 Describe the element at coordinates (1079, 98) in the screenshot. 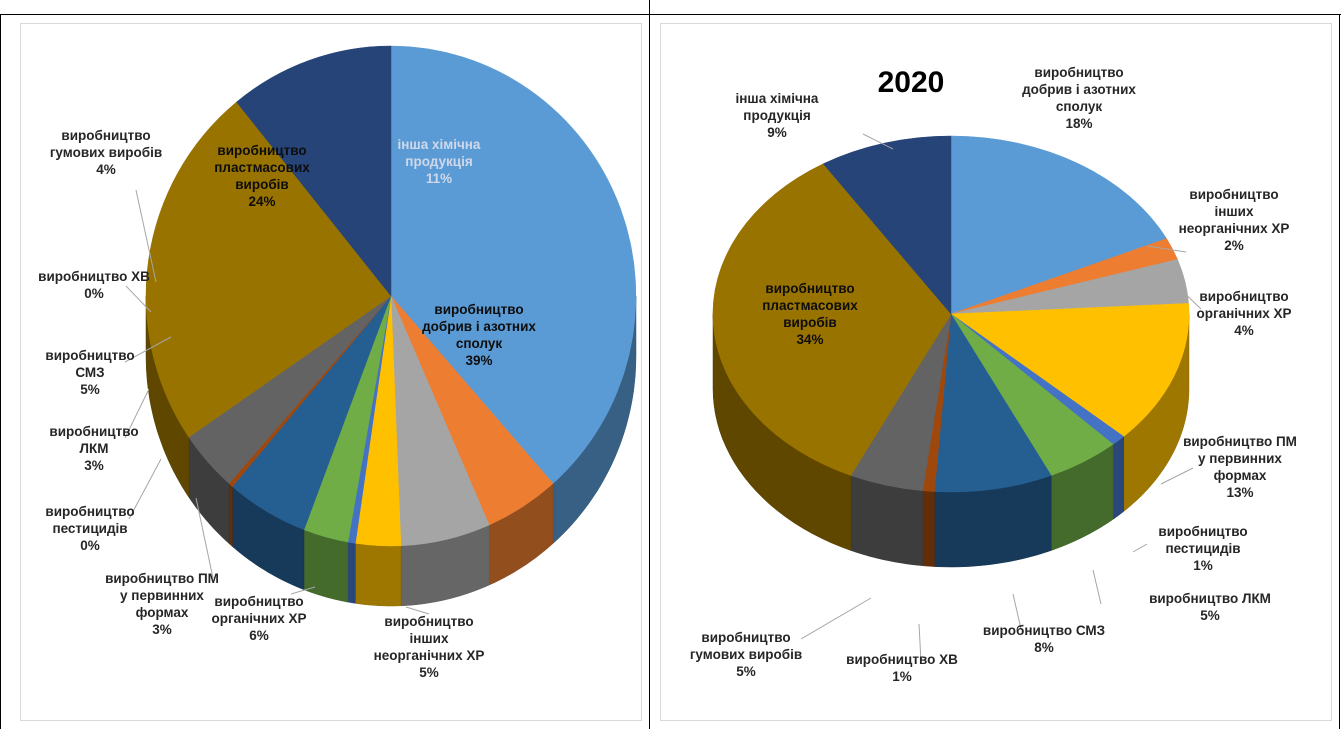

I see `data-label-0: виробництво добрив і азотних сполук 18%` at that location.